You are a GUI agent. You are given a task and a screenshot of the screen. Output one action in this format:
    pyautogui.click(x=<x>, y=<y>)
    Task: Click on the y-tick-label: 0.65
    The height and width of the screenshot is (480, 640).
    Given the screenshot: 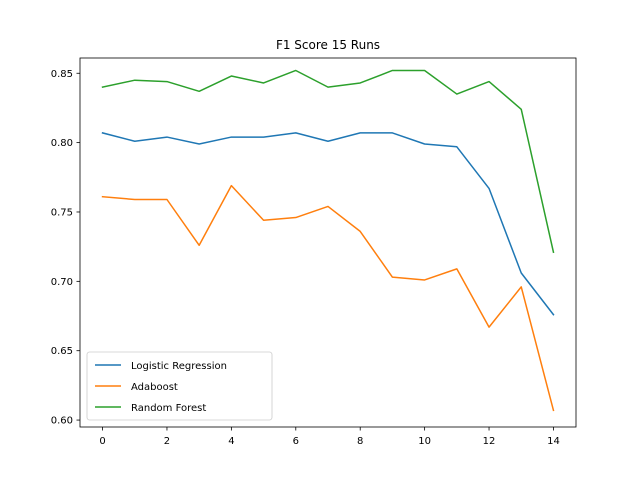 What is the action you would take?
    pyautogui.click(x=62, y=351)
    